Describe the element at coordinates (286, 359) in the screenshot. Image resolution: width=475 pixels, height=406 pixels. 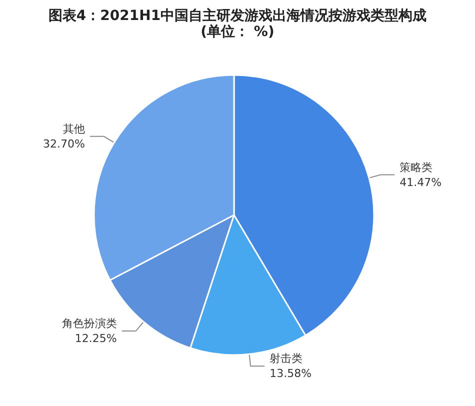
I see `slice-label: 射击类` at that location.